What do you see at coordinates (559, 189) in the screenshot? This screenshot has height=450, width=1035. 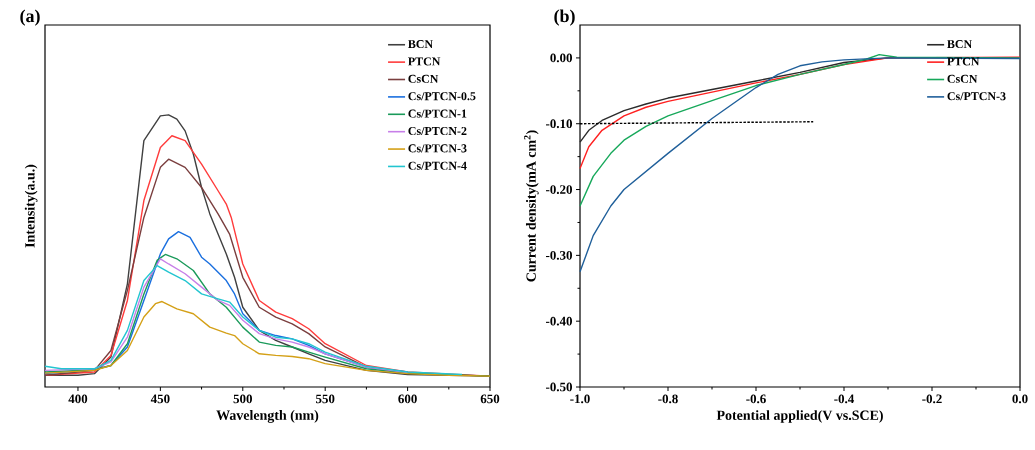 I see `y-tick-label: -0.20` at bounding box center [559, 189].